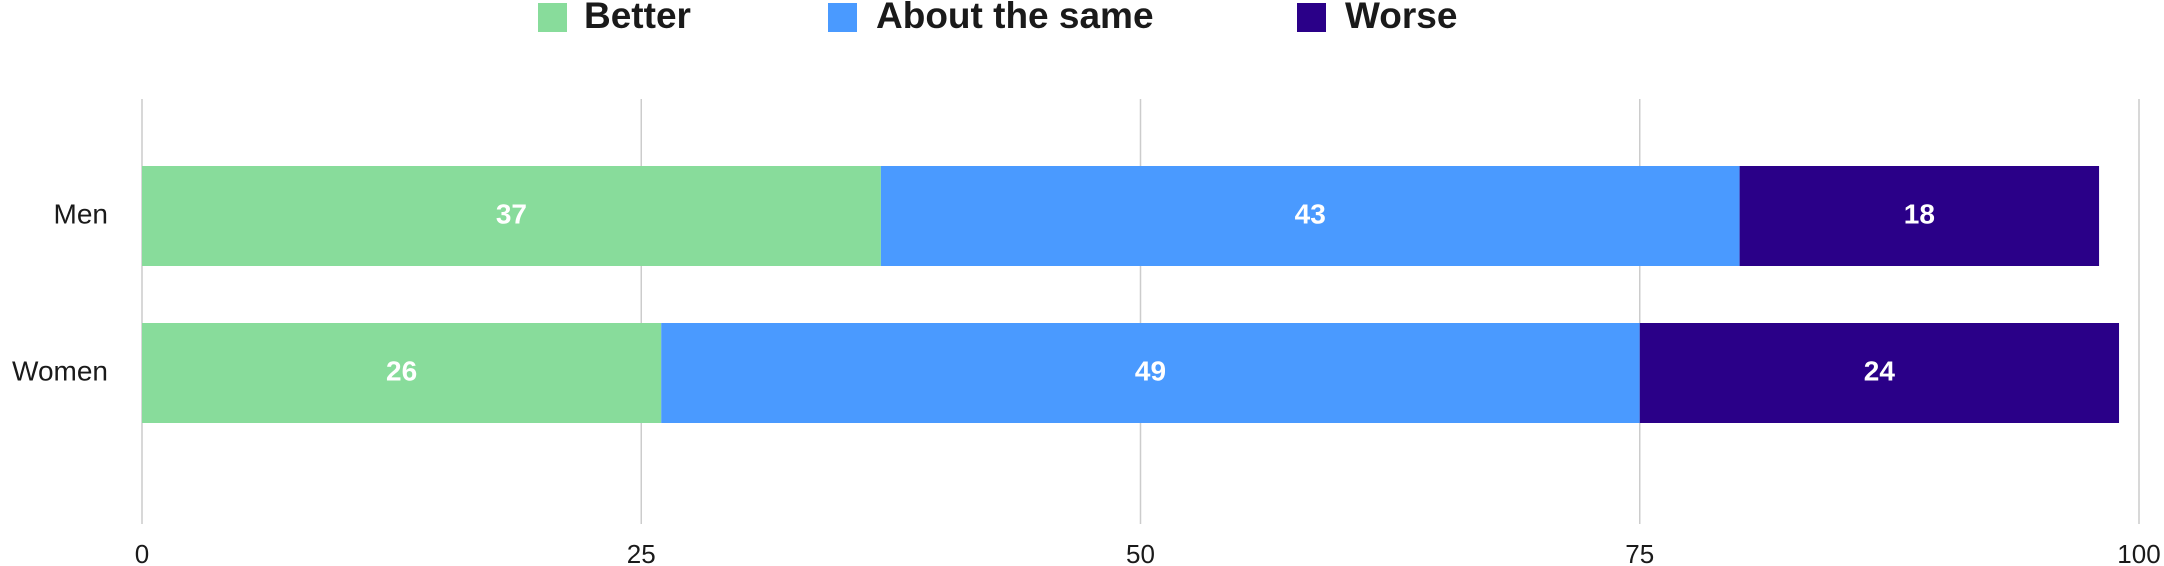  I want to click on data-label: 49, so click(1150, 370).